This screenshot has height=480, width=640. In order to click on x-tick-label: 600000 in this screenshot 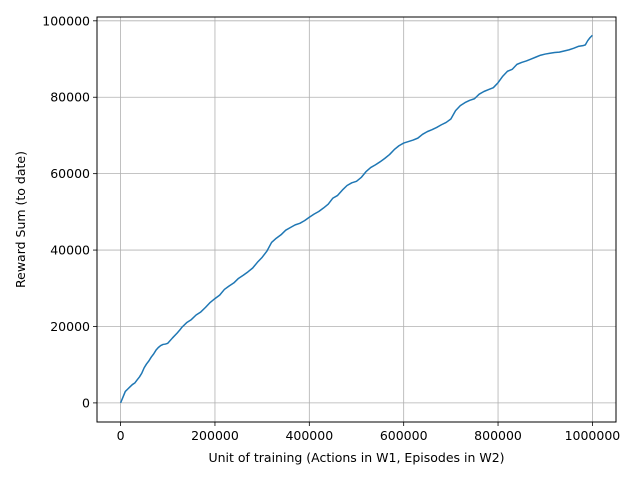, I will do `click(404, 435)`.